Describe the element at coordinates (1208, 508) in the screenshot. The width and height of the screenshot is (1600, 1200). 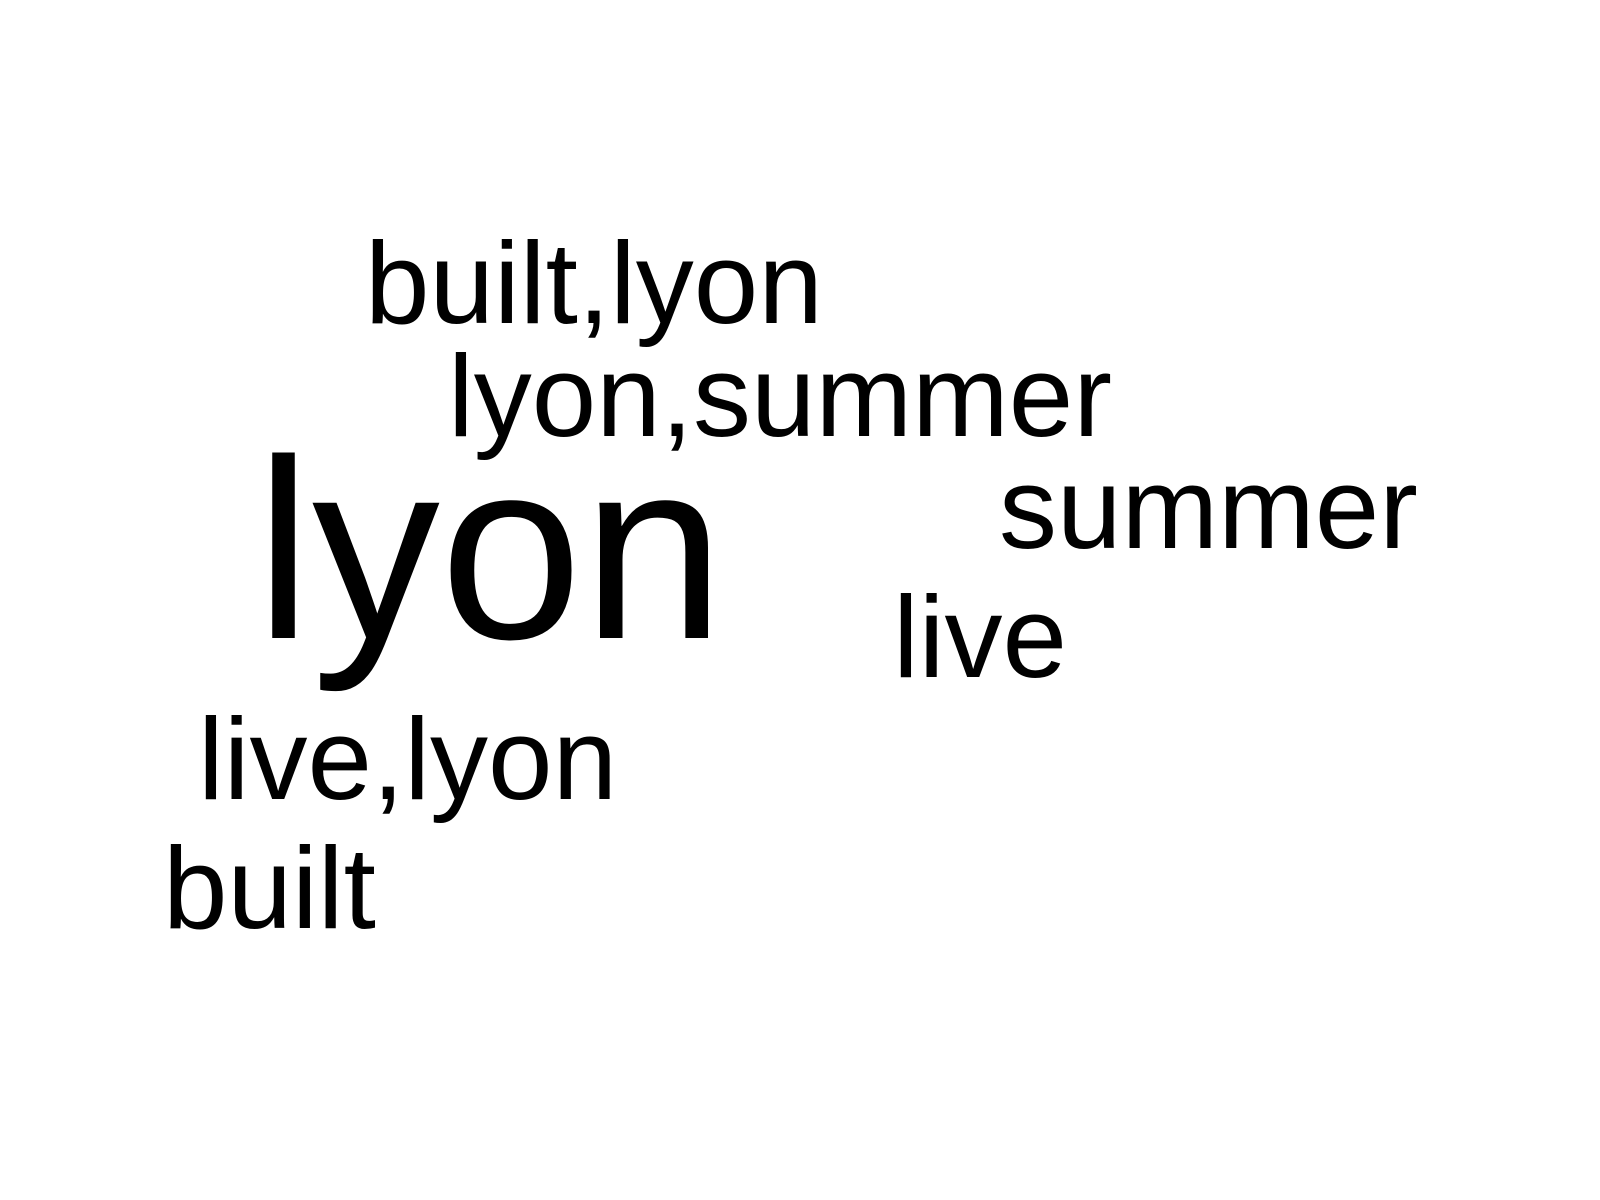
I see `word-summer: summer` at that location.